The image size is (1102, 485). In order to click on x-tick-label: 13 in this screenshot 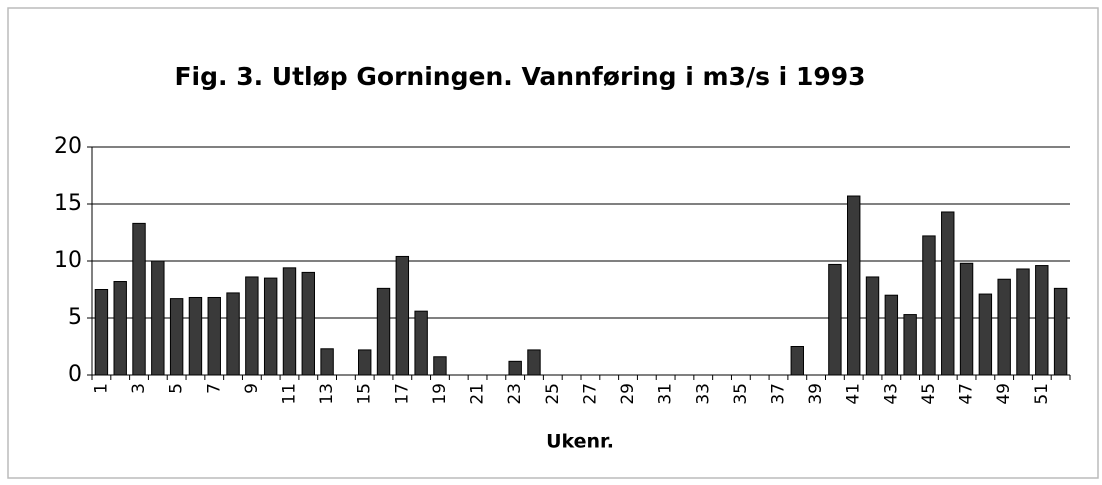, I will do `click(327, 394)`.